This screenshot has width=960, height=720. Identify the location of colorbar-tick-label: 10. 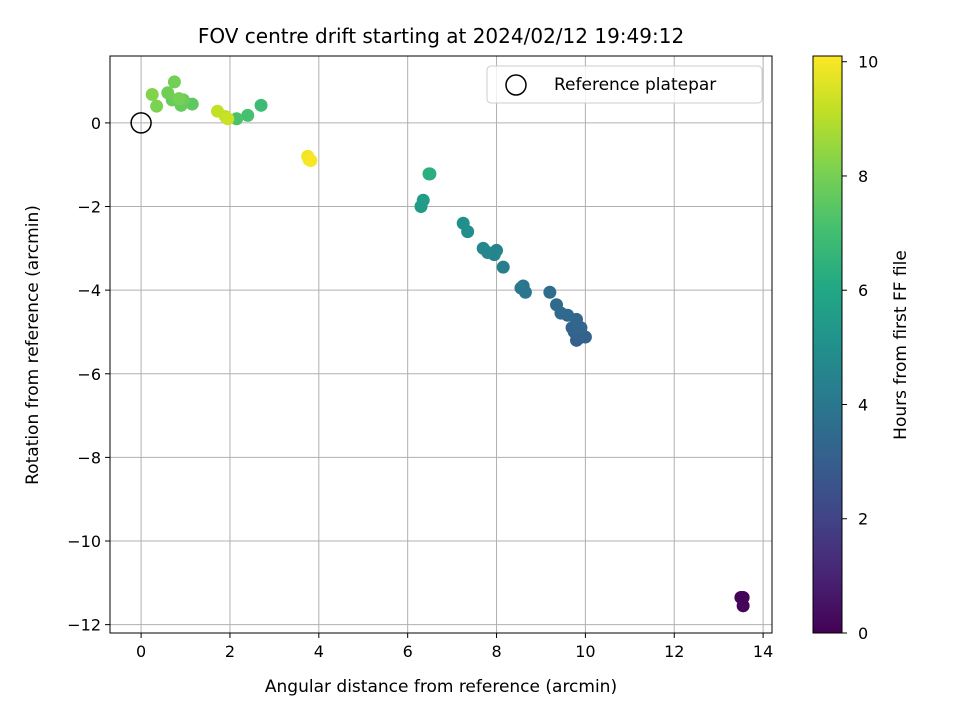
(868, 62).